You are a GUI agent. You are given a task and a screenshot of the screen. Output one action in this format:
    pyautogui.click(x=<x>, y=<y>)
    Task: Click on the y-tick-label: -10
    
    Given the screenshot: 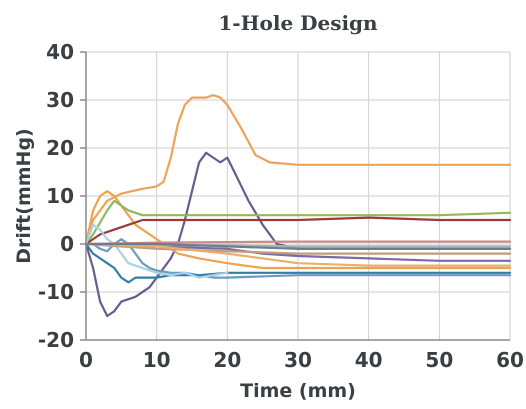 What is the action you would take?
    pyautogui.click(x=56, y=292)
    